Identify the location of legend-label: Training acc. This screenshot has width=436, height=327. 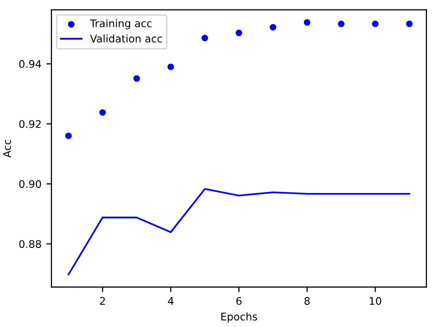
(121, 24).